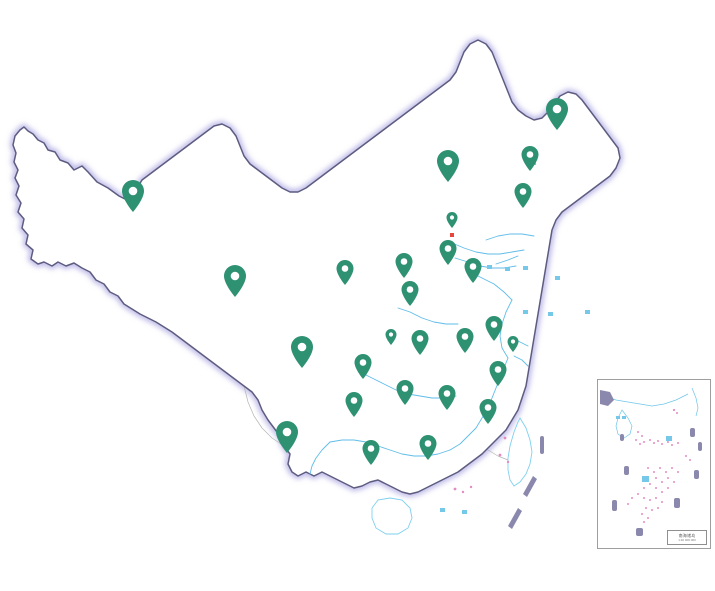 Image resolution: width=715 pixels, height=591 pixels. What do you see at coordinates (465, 340) in the screenshot?
I see `map-pin-jinan` at bounding box center [465, 340].